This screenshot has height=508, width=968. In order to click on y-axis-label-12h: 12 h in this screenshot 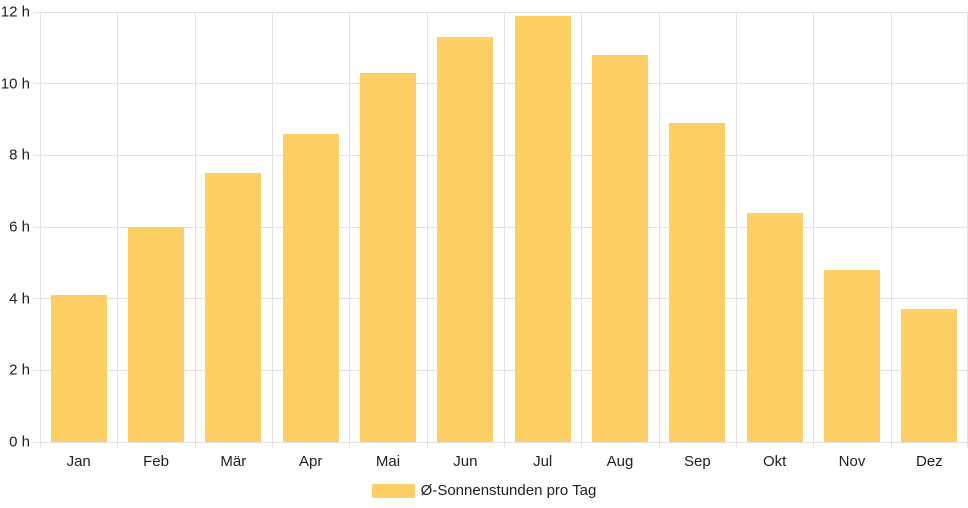, I will do `click(15, 12)`.